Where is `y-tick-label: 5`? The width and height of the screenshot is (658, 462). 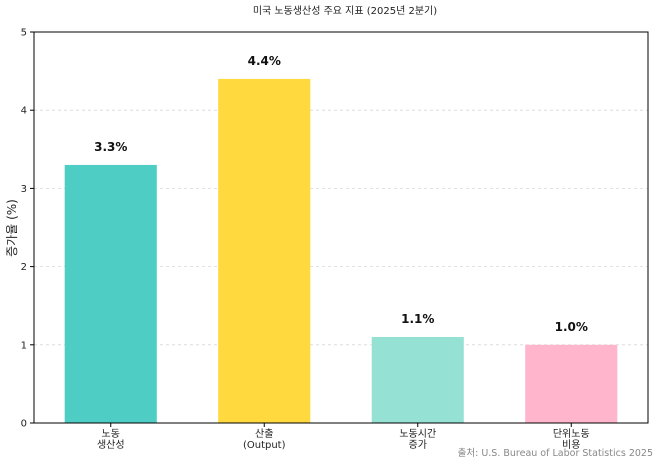
y-tick-label: 5 is located at coordinates (24, 33).